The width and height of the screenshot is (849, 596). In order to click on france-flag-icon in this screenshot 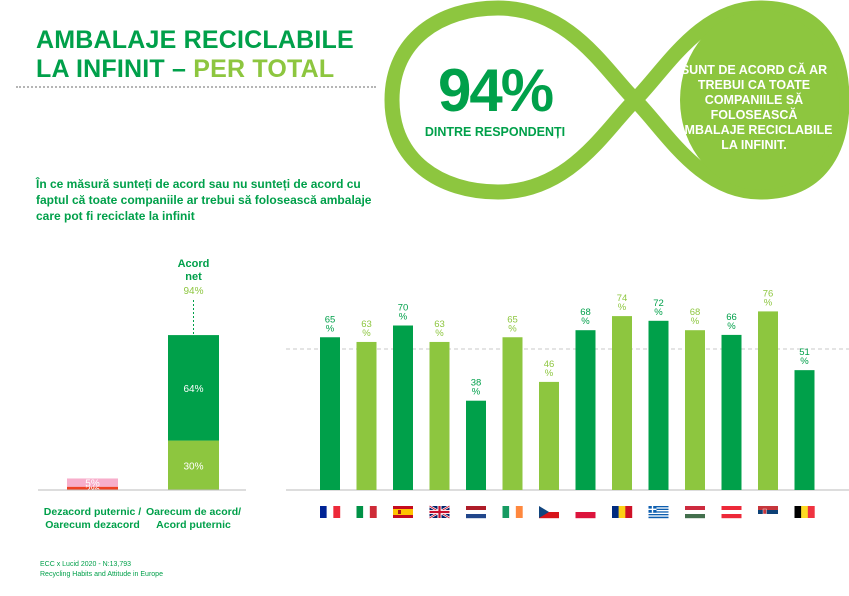, I will do `click(330, 512)`.